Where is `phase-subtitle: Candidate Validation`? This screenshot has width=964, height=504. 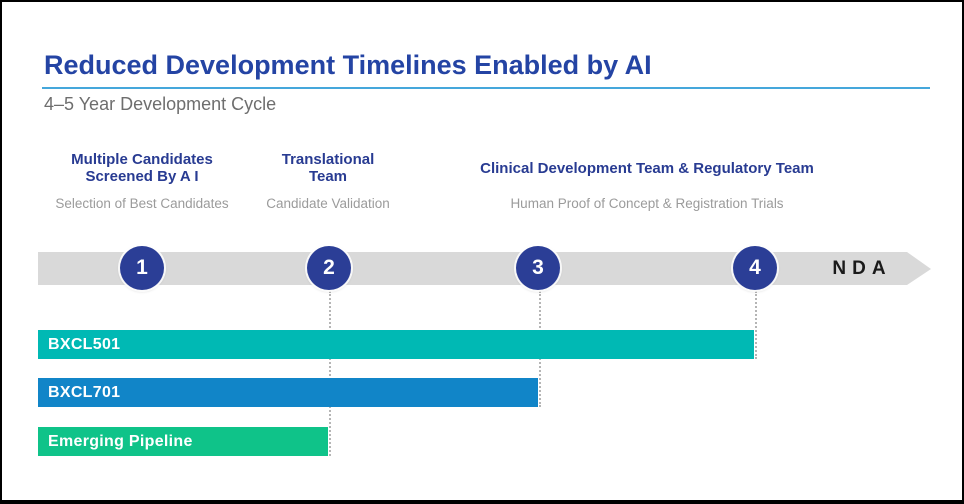 phase-subtitle: Candidate Validation is located at coordinates (328, 203).